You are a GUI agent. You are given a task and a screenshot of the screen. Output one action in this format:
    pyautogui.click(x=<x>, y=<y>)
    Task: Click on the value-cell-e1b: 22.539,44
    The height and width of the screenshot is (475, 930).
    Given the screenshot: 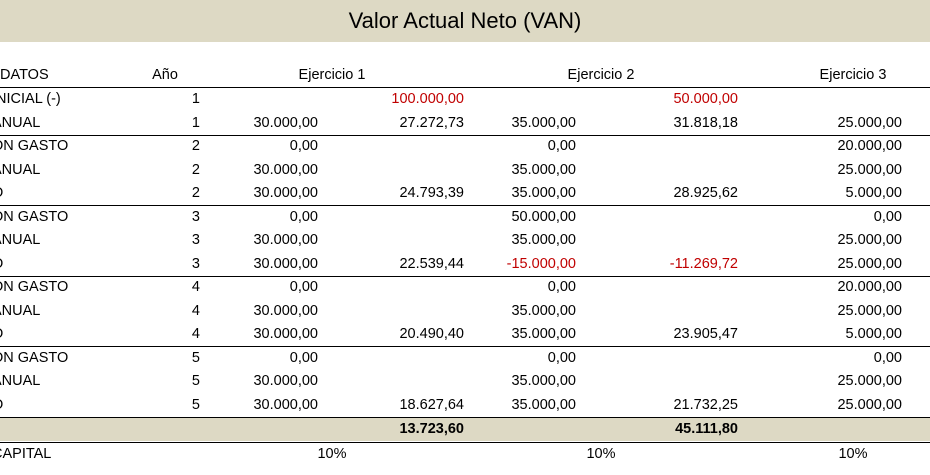 What is the action you would take?
    pyautogui.click(x=431, y=263)
    